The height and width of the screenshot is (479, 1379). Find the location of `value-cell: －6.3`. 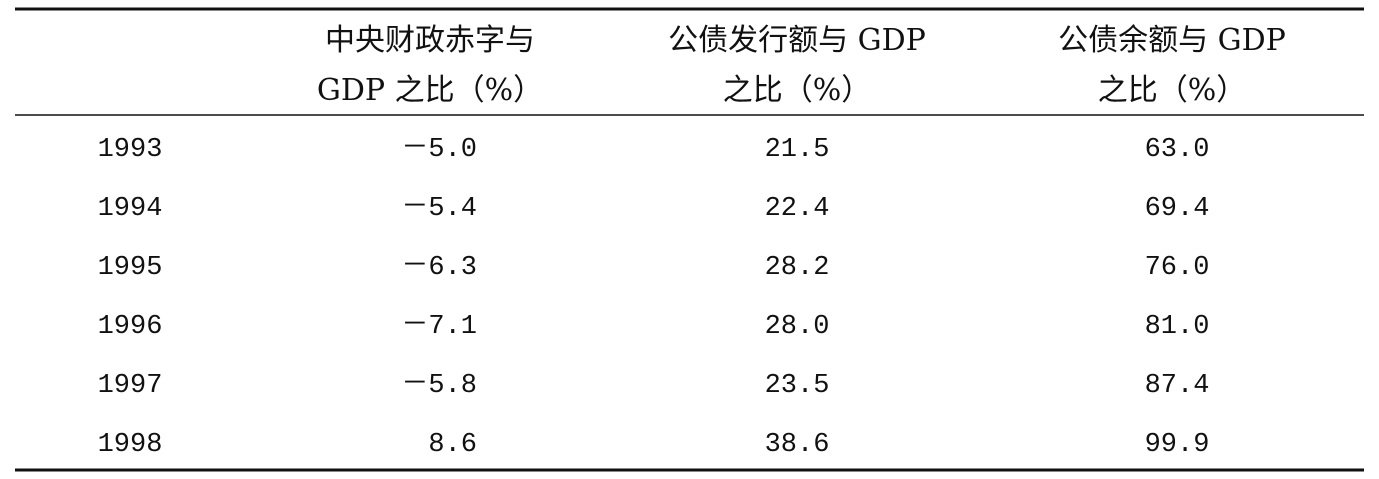

value-cell: －6.3 is located at coordinates (439, 268).